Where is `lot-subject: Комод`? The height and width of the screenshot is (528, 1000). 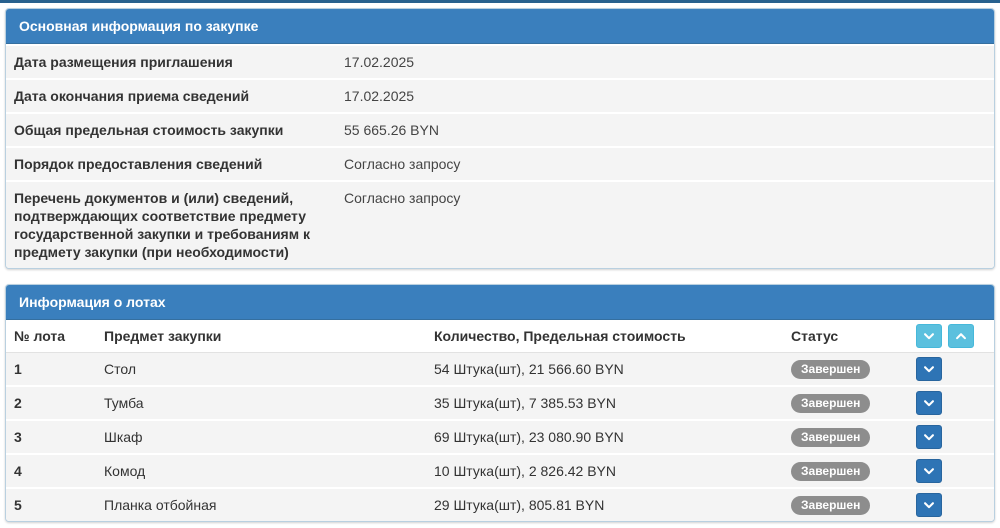
lot-subject: Комод is located at coordinates (125, 471).